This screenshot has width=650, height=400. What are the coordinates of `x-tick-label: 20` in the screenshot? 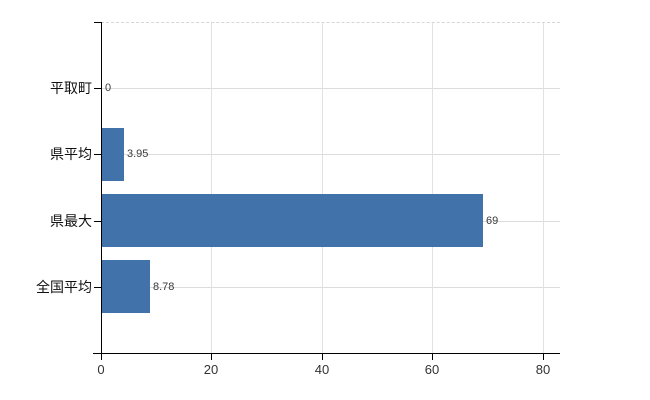 It's located at (211, 369).